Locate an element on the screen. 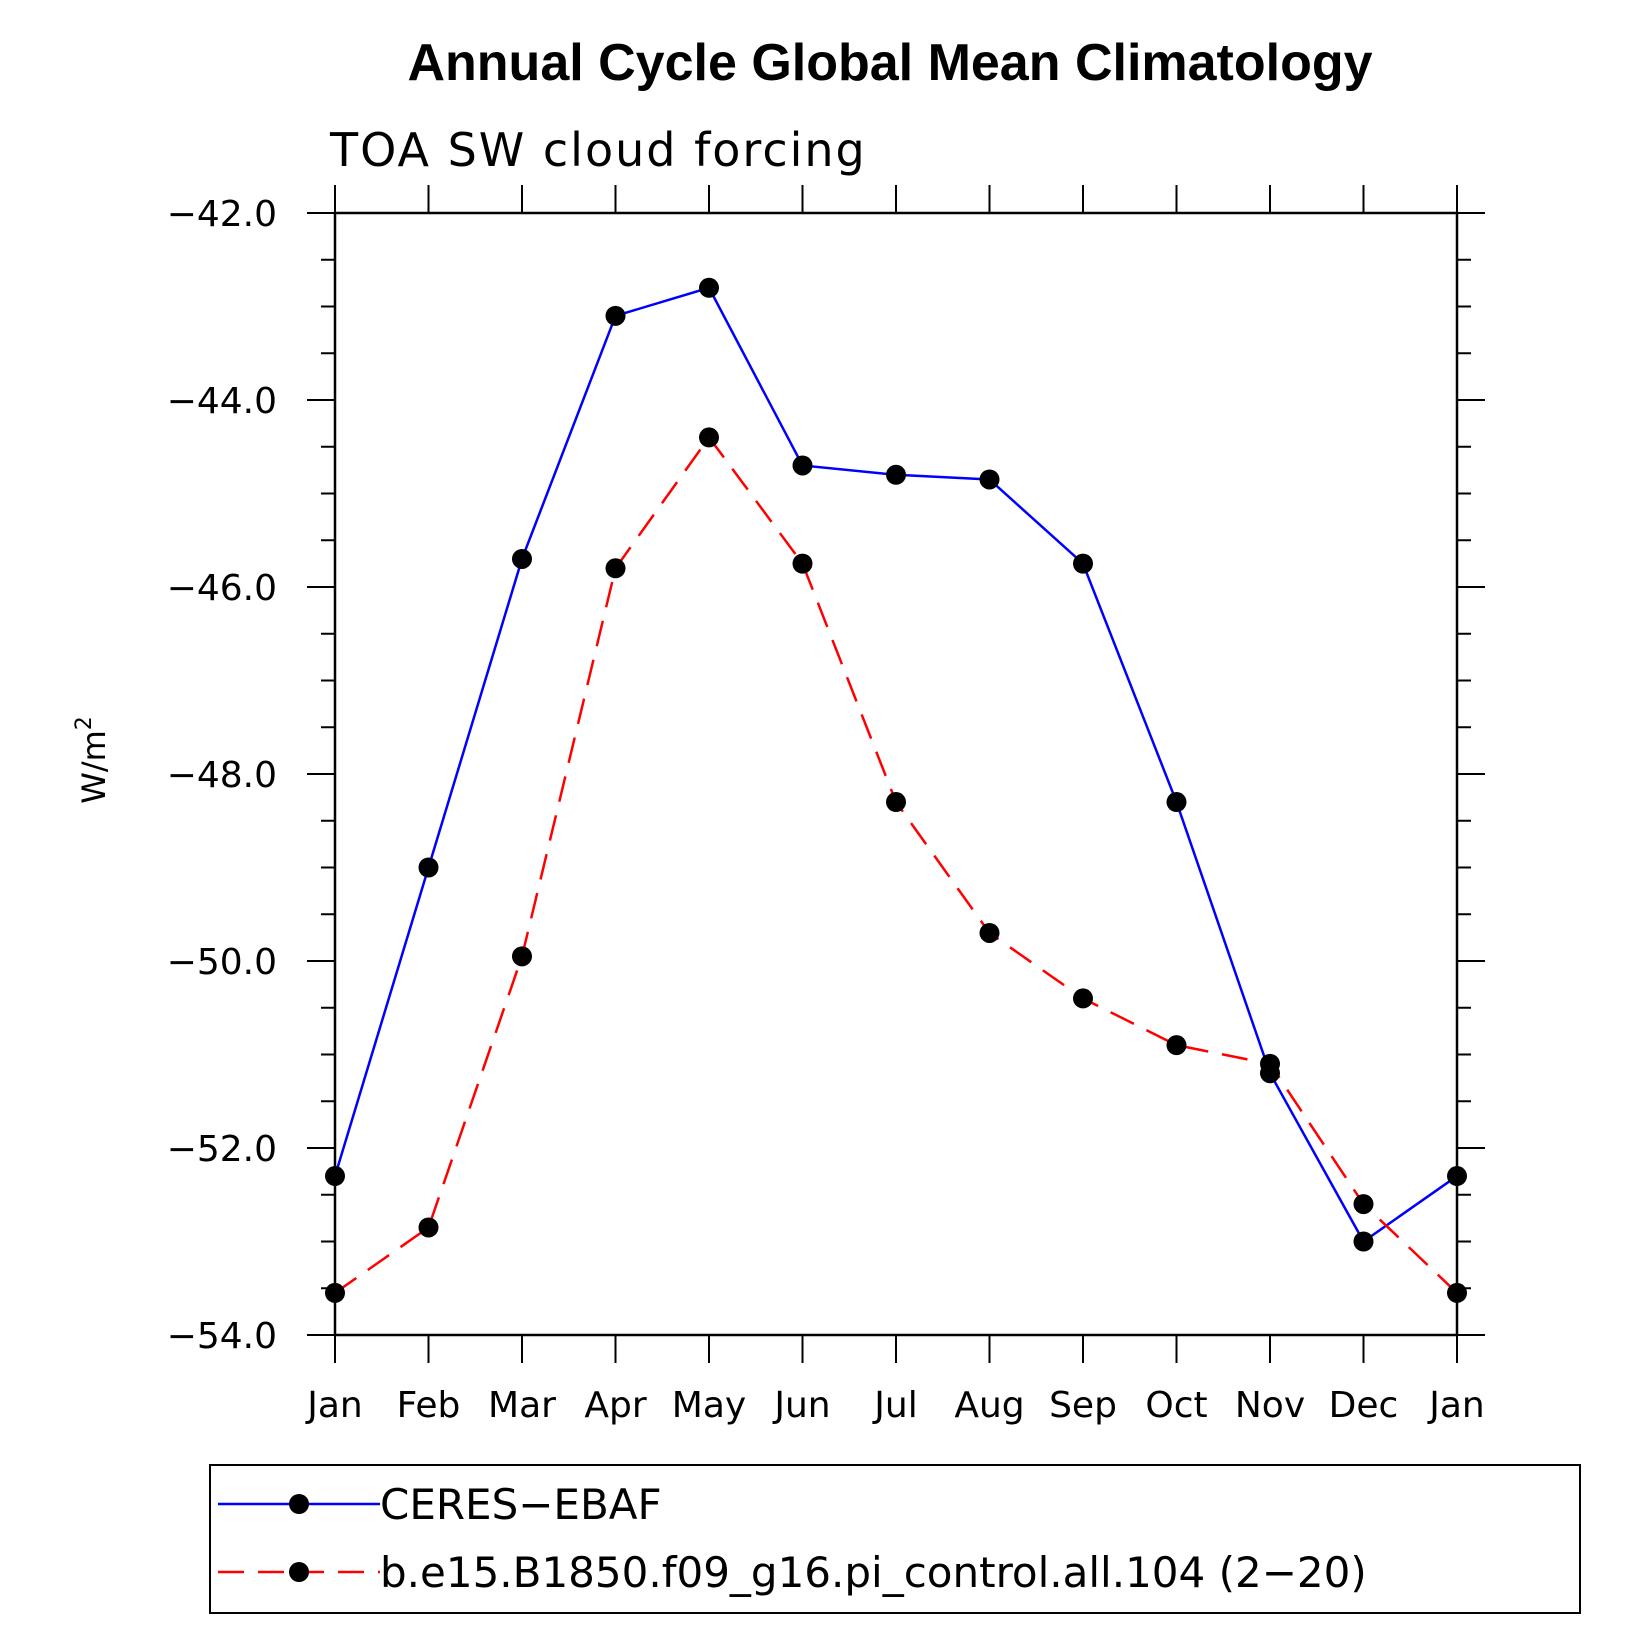 The width and height of the screenshot is (1641, 1641). legend-label-1: CERES−EBAF is located at coordinates (521, 1504).